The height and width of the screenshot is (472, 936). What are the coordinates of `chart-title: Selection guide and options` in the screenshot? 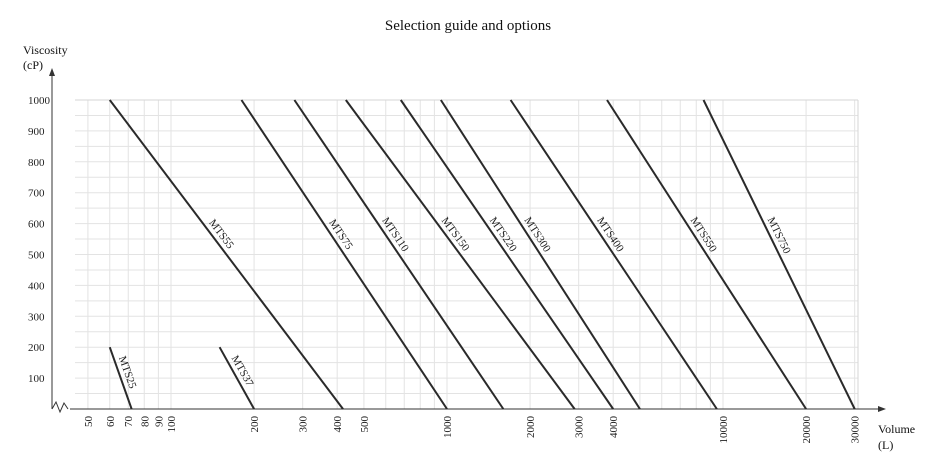 It's located at (468, 26).